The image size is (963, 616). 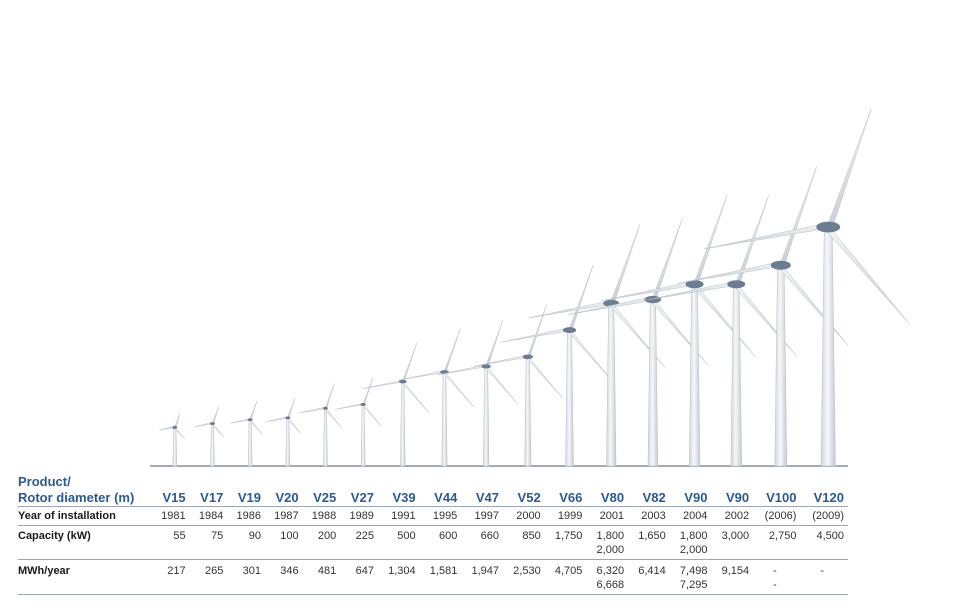 I want to click on turbine-v19, so click(x=247, y=433).